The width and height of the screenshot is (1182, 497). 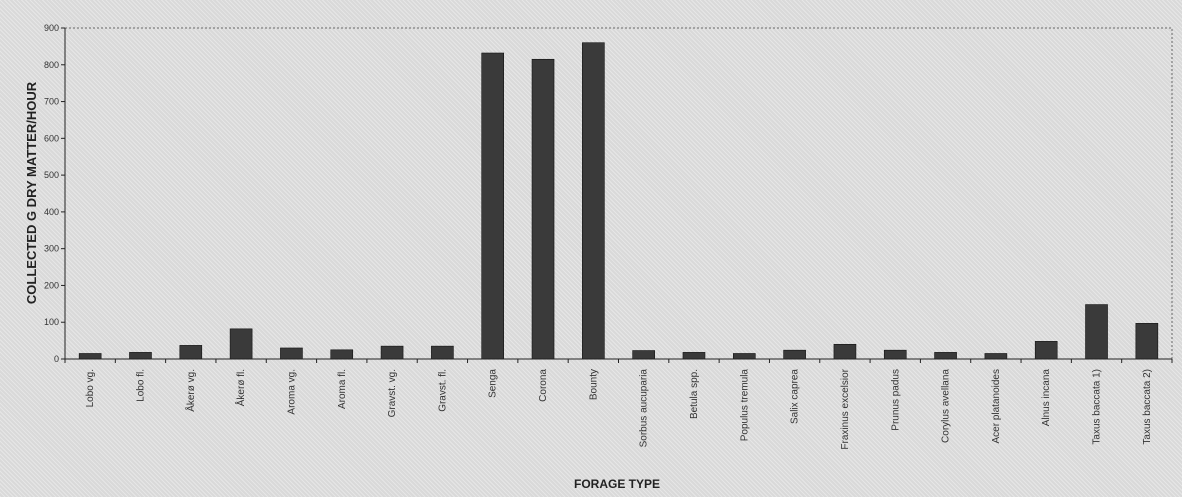 I want to click on y-tick-label: 400, so click(x=51, y=212).